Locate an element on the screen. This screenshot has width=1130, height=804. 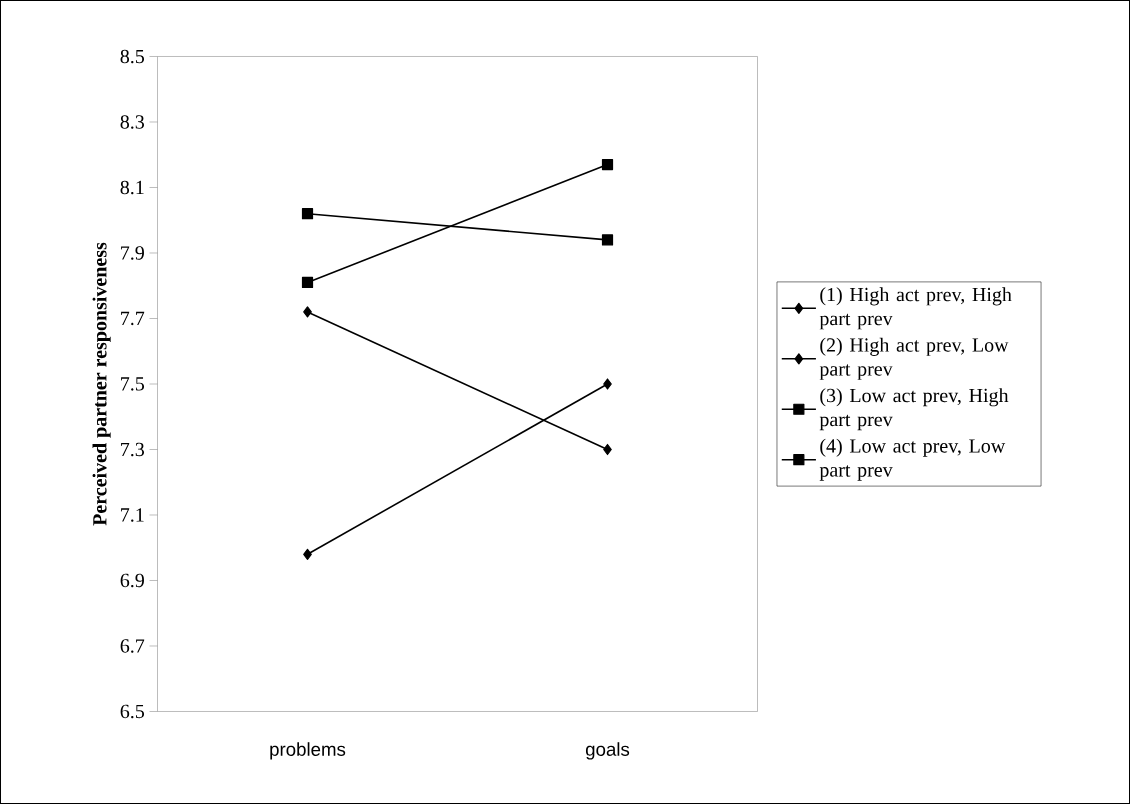
y-tick-label: 7.5 is located at coordinates (133, 384).